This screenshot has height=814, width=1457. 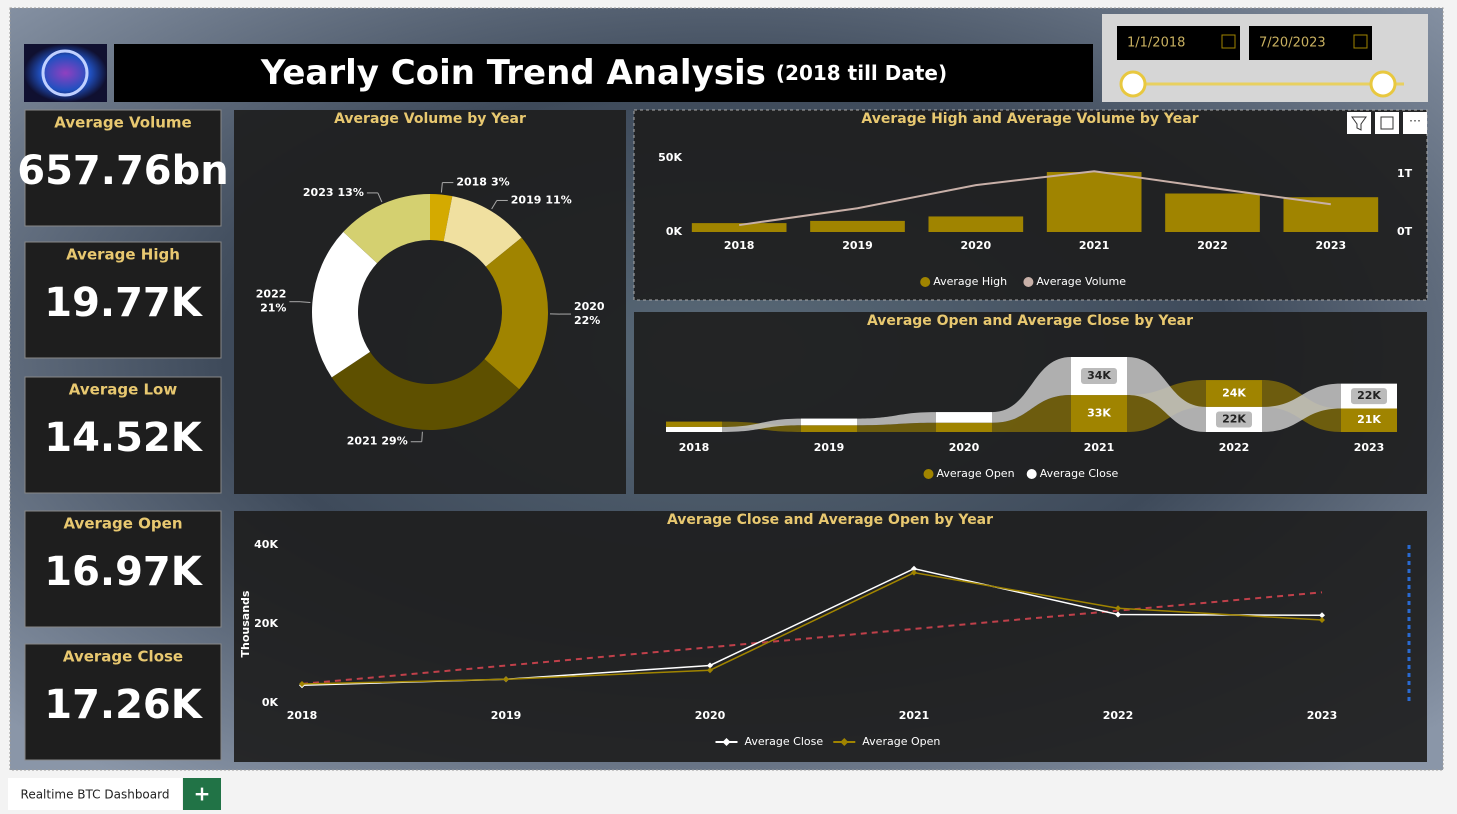 I want to click on chart-title: Average Open and Average Close by Year, so click(x=1030, y=321).